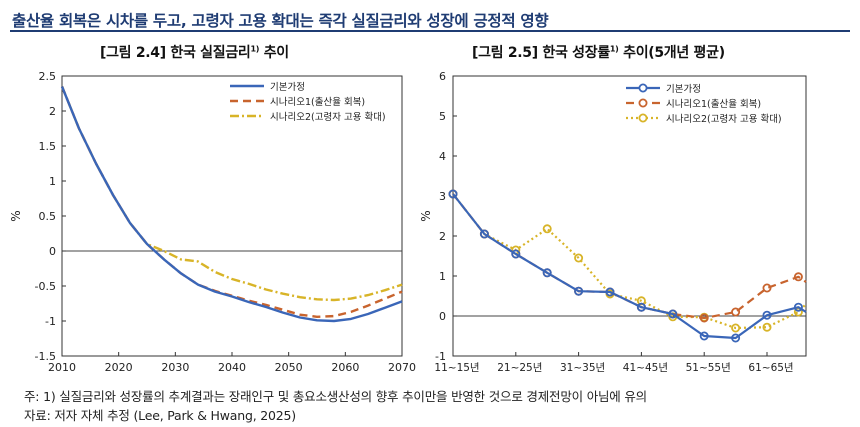 This screenshot has height=427, width=860. Describe the element at coordinates (708, 368) in the screenshot. I see `x-tick-label: 51~55년` at that location.